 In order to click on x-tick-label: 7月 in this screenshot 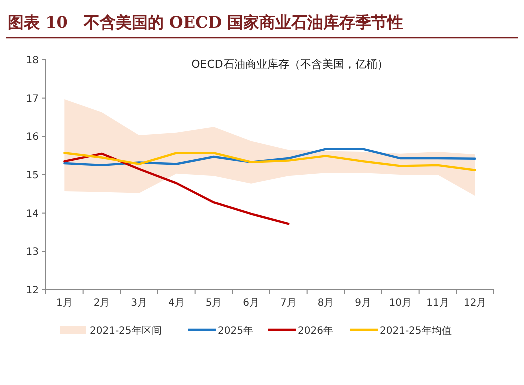, I will do `click(288, 303)`.